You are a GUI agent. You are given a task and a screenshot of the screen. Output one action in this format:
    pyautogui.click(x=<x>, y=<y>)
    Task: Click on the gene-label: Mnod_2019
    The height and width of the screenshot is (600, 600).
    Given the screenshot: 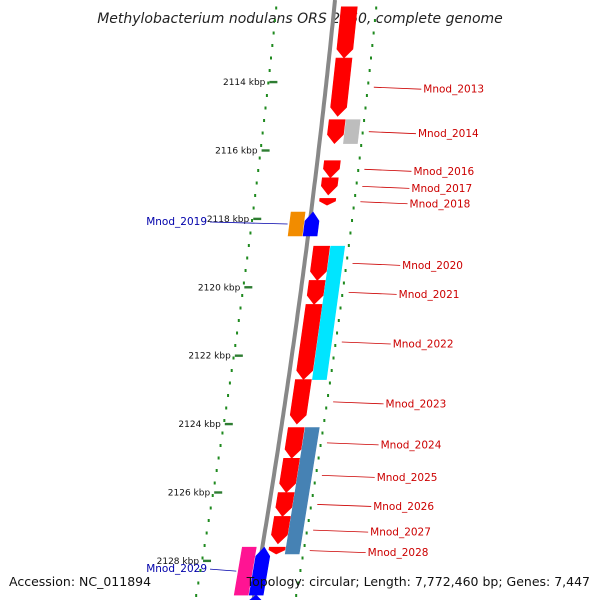 What is the action you would take?
    pyautogui.click(x=176, y=222)
    